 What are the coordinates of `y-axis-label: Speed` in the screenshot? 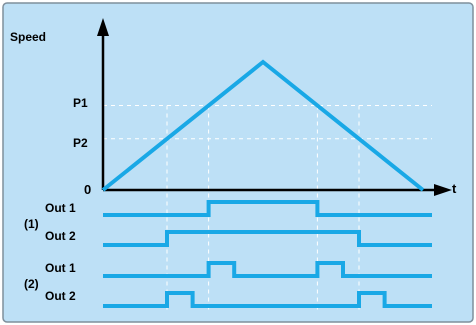 It's located at (28, 37).